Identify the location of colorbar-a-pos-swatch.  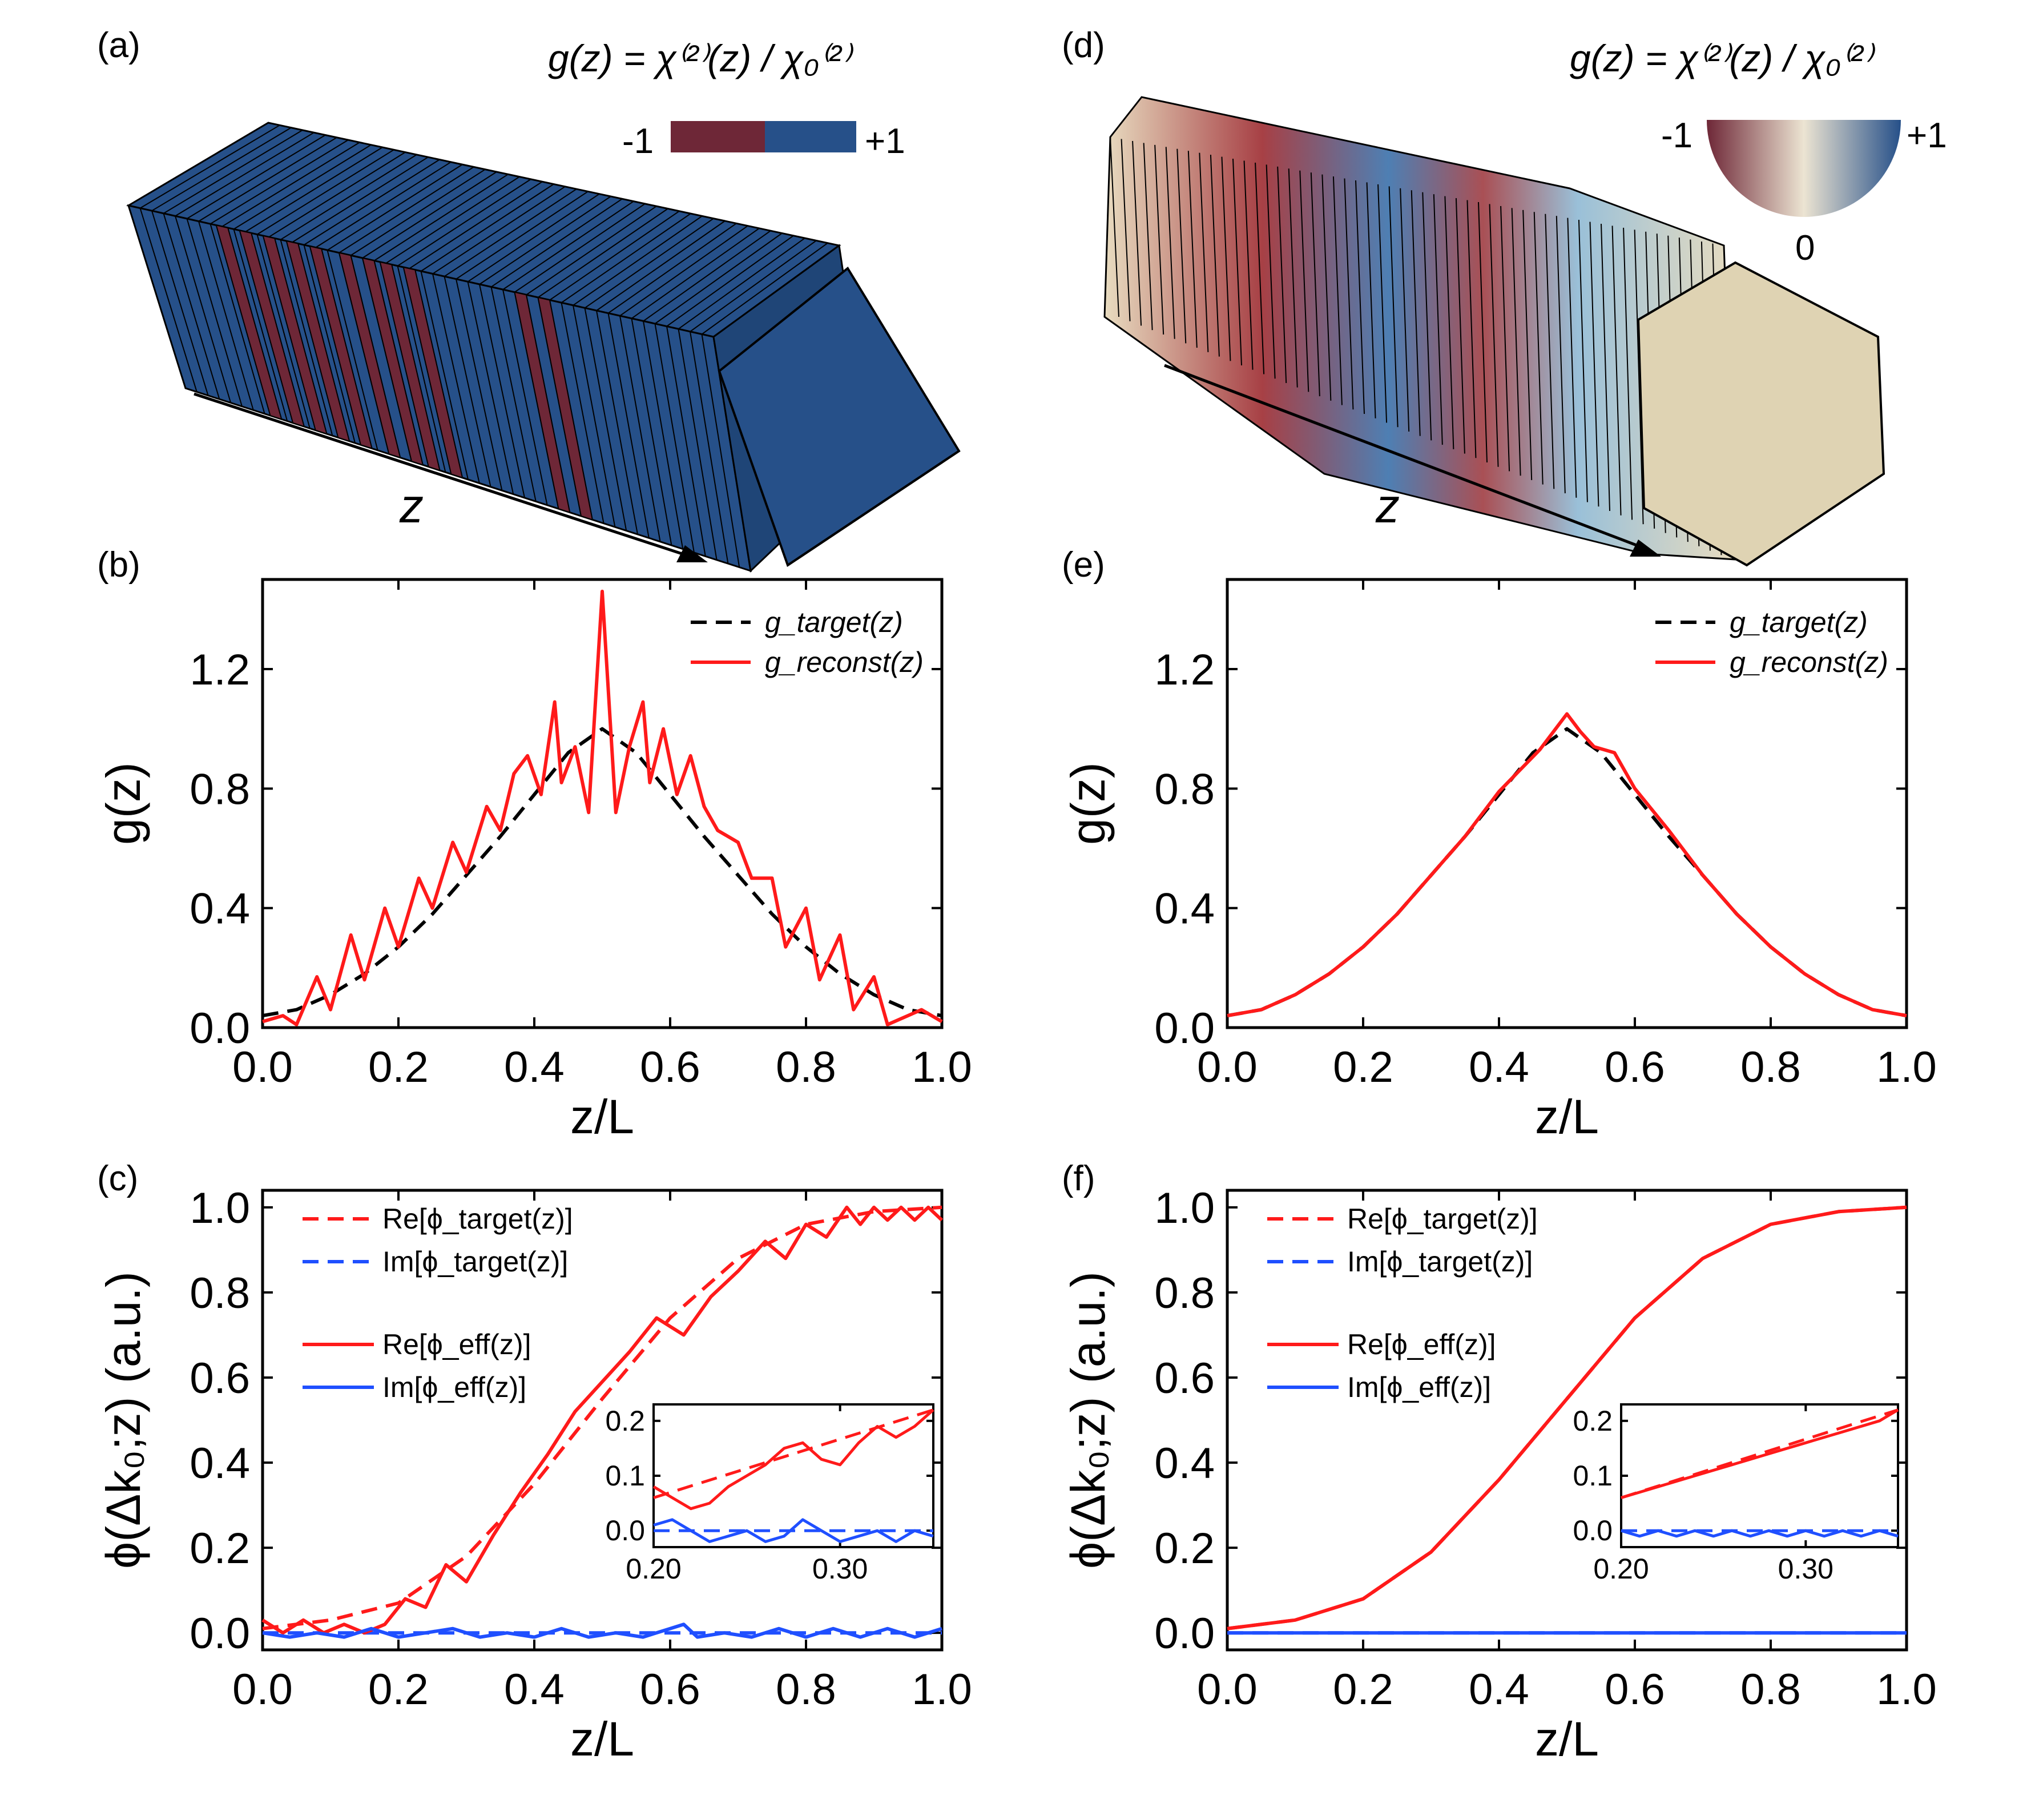
(810, 136).